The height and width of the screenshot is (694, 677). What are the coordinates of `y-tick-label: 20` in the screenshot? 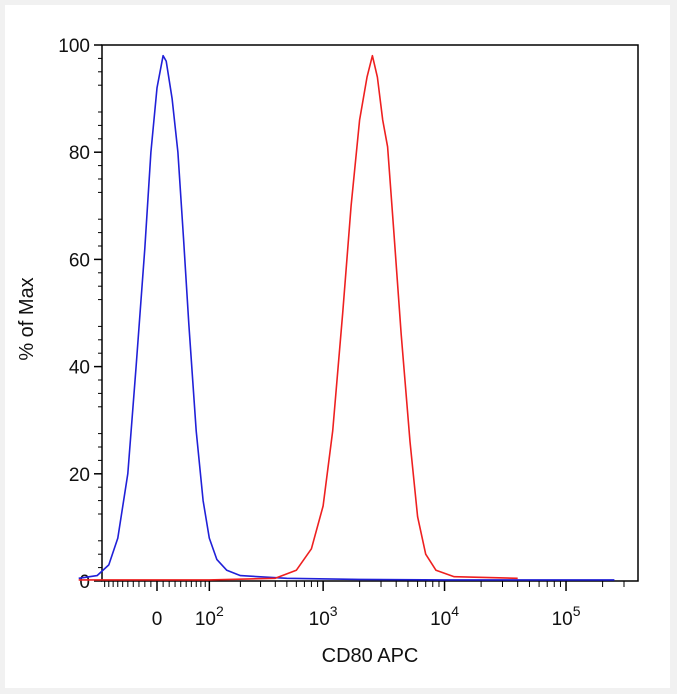 It's located at (79, 475).